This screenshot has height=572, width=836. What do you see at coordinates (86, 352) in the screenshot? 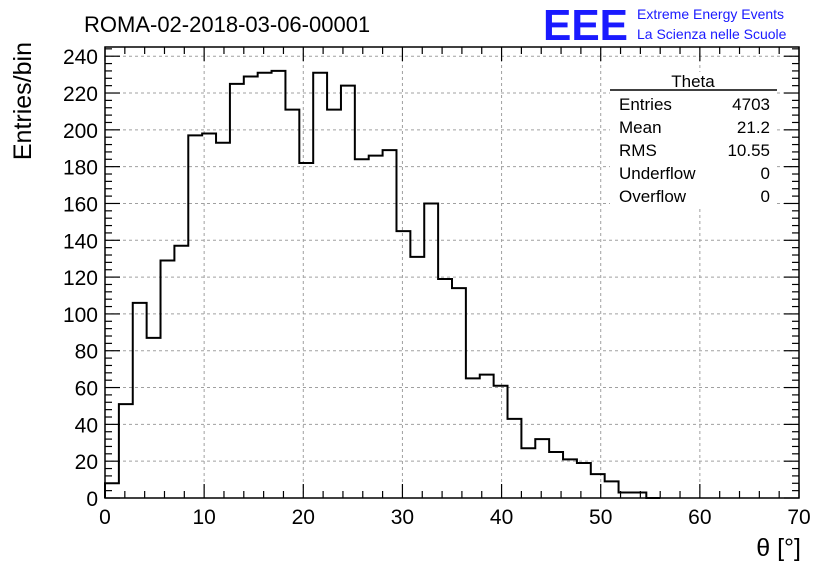
I see `y-tick-label: 80` at bounding box center [86, 352].